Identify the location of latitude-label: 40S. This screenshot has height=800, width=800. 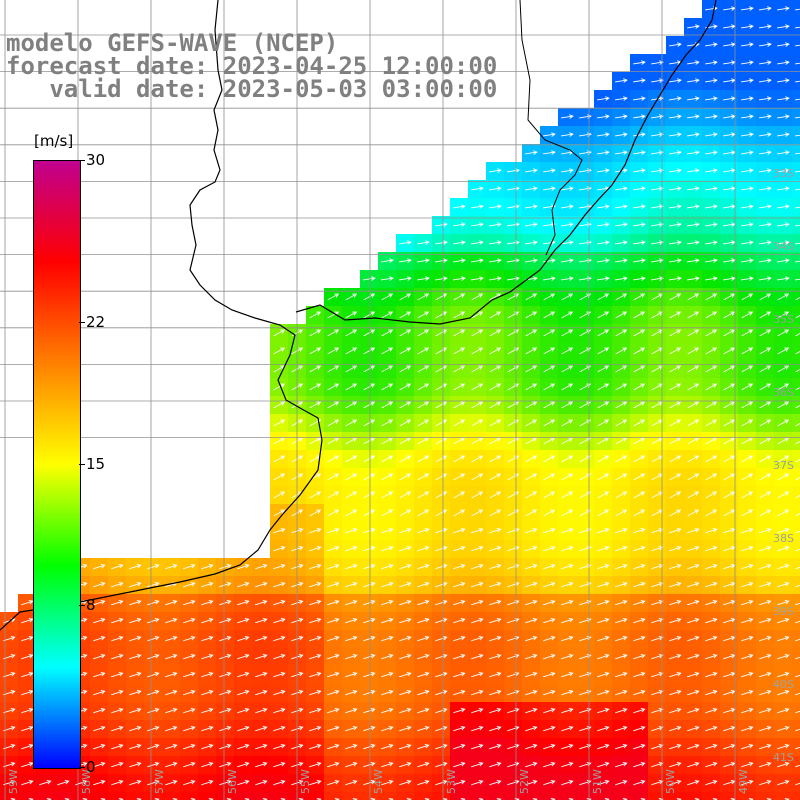
(783, 684).